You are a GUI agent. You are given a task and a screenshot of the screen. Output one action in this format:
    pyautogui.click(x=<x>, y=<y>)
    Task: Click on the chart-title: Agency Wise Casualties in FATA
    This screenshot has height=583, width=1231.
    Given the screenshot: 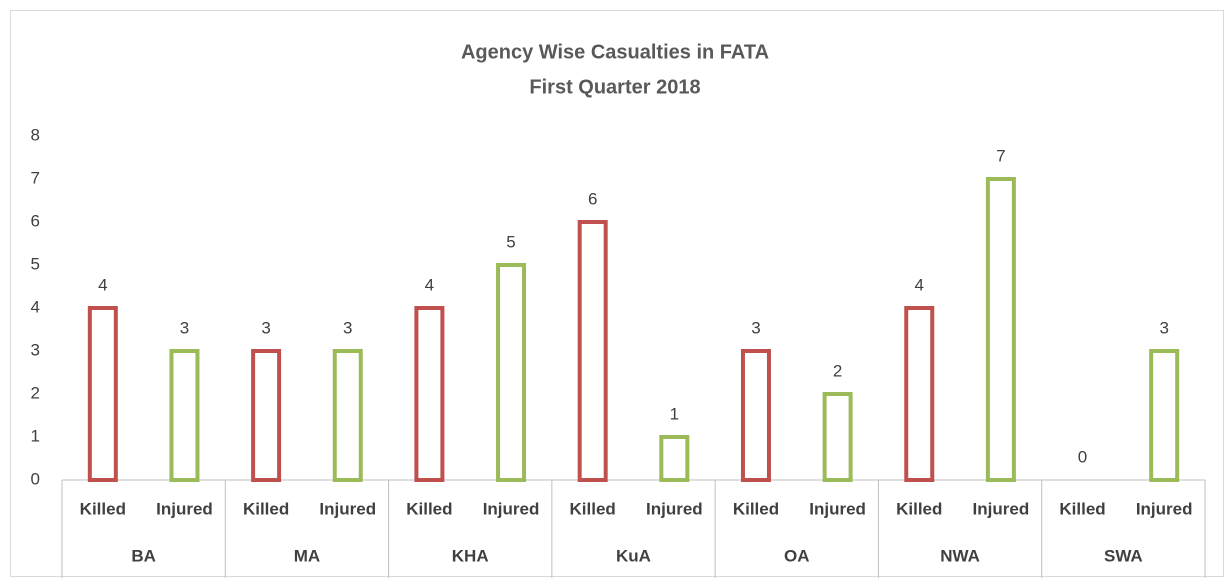 What is the action you would take?
    pyautogui.click(x=615, y=52)
    